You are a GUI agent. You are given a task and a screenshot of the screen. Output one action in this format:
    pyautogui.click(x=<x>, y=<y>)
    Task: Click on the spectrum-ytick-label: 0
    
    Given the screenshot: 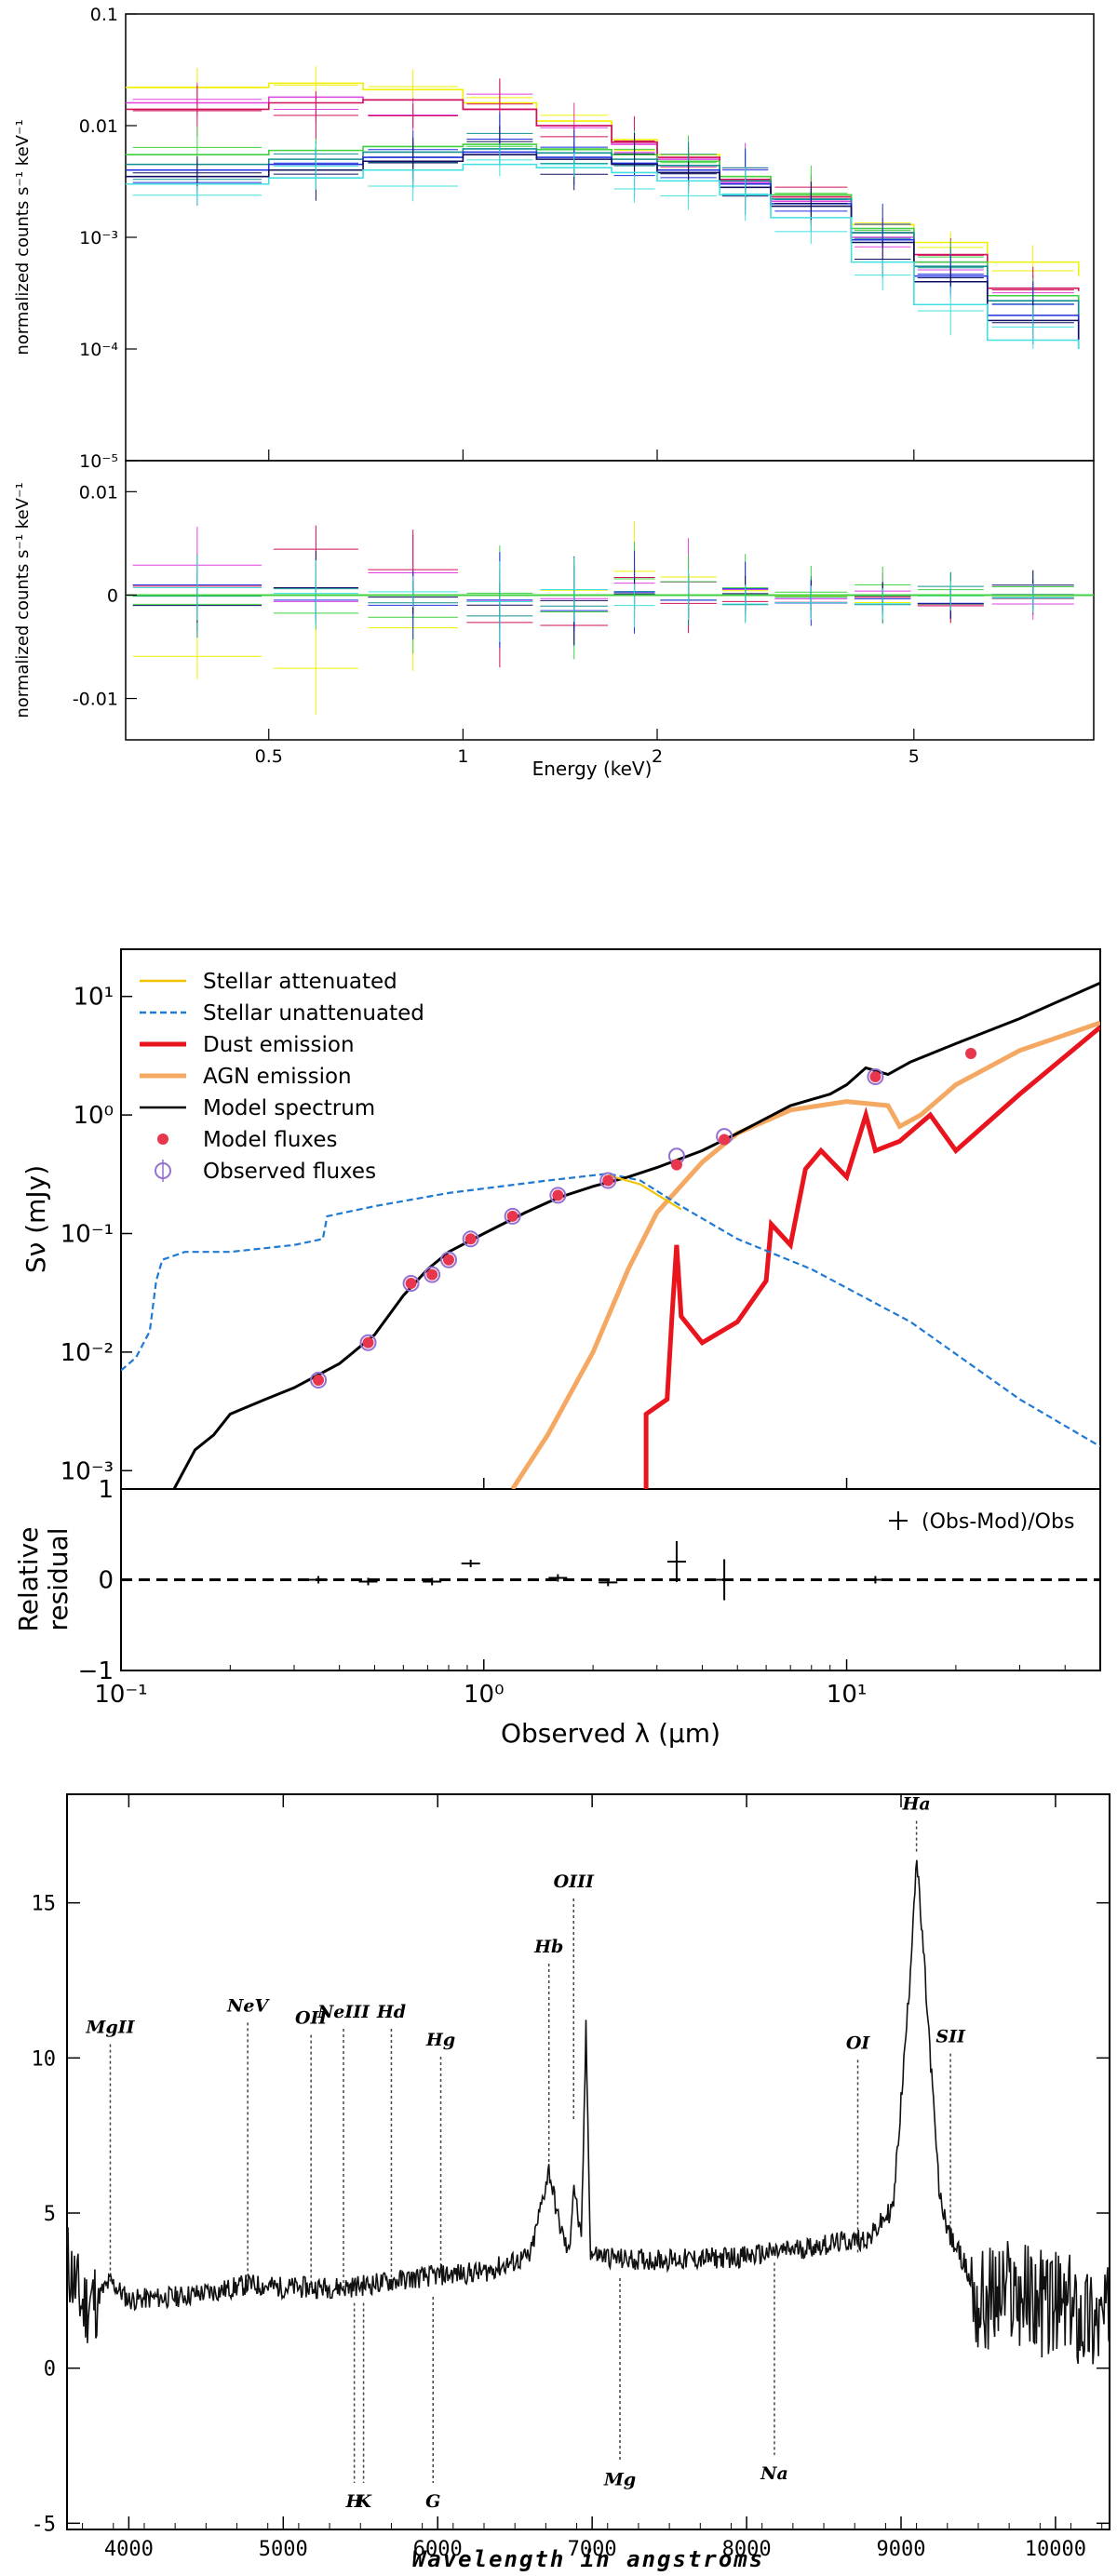 What is the action you would take?
    pyautogui.click(x=50, y=2369)
    